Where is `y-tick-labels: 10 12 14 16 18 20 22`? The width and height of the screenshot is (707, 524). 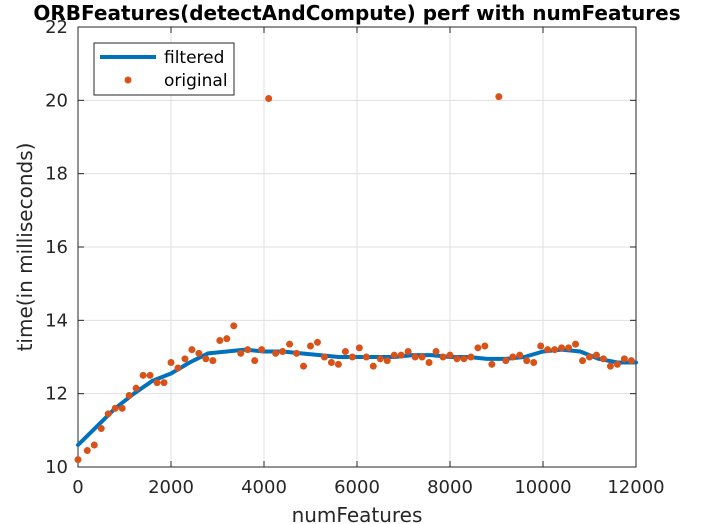
y-tick-labels: 10 12 14 16 18 20 22 is located at coordinates (56, 247).